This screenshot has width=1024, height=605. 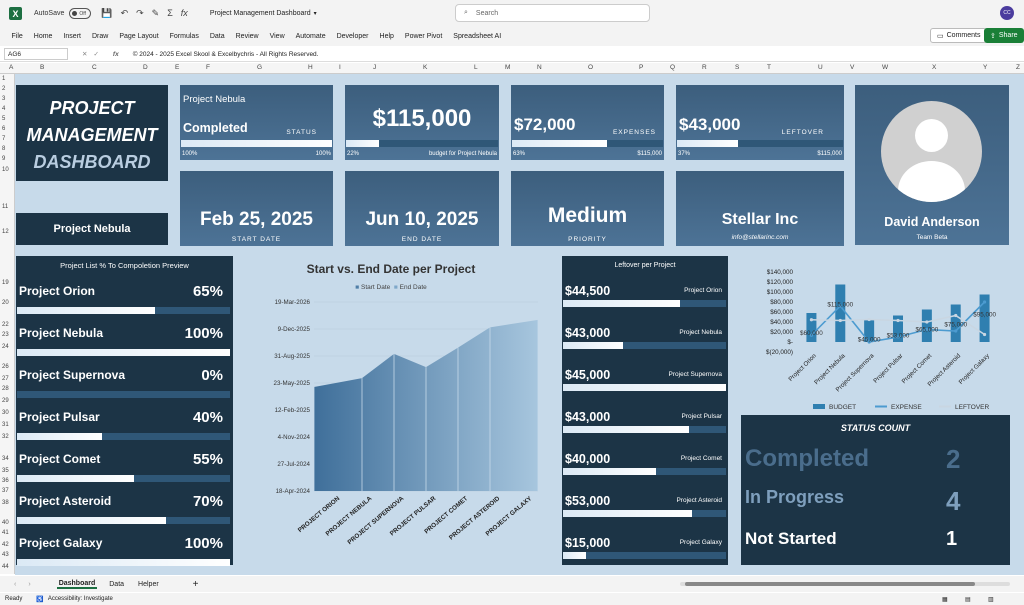 I want to click on column-header: U, so click(x=820, y=67).